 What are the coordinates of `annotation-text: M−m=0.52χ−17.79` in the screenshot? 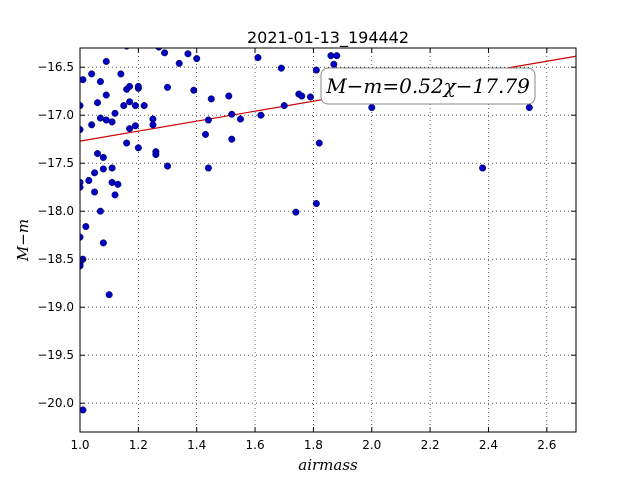 It's located at (427, 86).